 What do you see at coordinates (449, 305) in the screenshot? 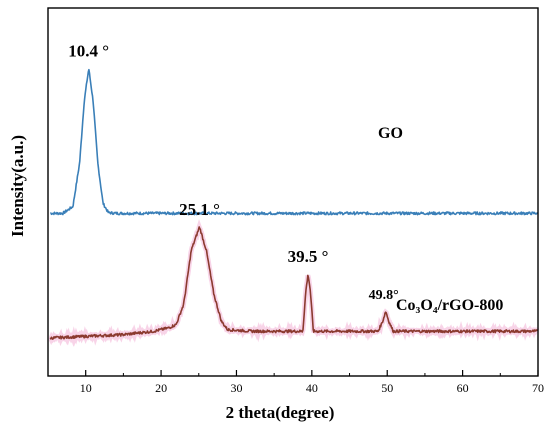
I see `series-label-co3o4-rgo-800: Co₃O₄/rGO-800` at bounding box center [449, 305].